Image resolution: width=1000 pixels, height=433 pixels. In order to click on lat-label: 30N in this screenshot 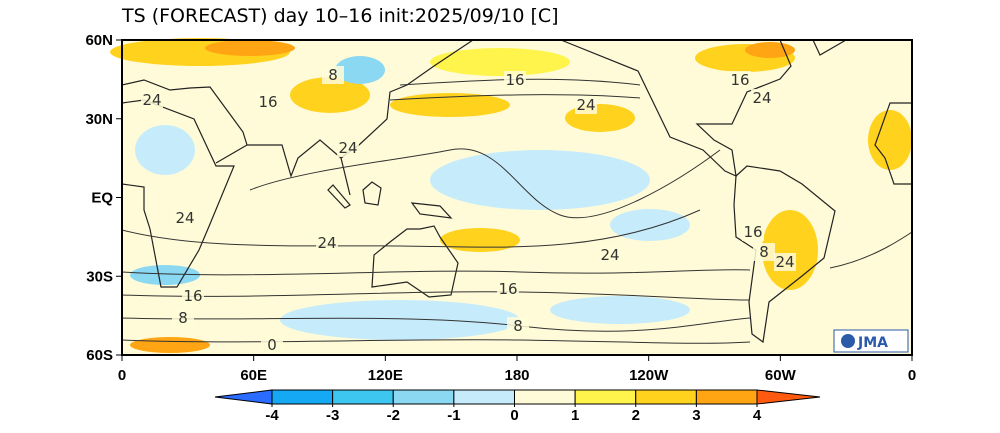, I will do `click(99, 119)`.